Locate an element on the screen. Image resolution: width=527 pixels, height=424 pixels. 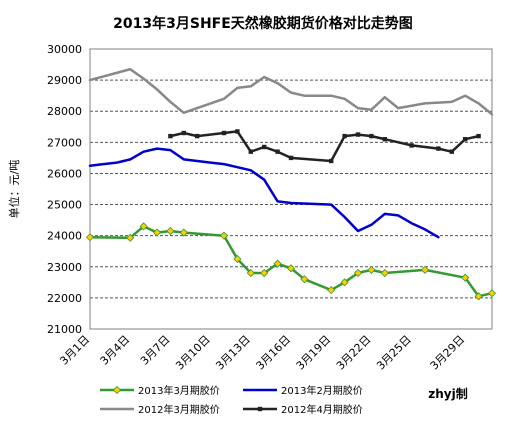
y-tick-label: 22000 is located at coordinates (64, 298).